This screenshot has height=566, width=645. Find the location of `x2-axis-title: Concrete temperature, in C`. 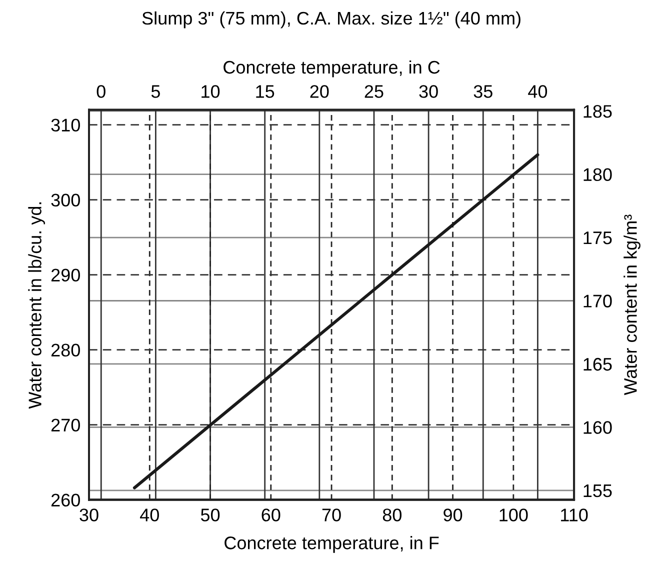

x2-axis-title: Concrete temperature, in C is located at coordinates (332, 69).